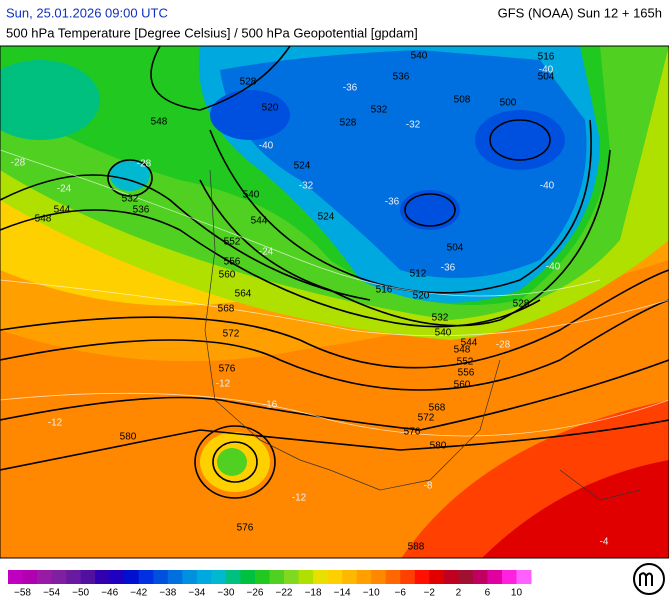 This screenshot has height=605, width=669. Describe the element at coordinates (438, 446) in the screenshot. I see `contour-label: 580` at that location.